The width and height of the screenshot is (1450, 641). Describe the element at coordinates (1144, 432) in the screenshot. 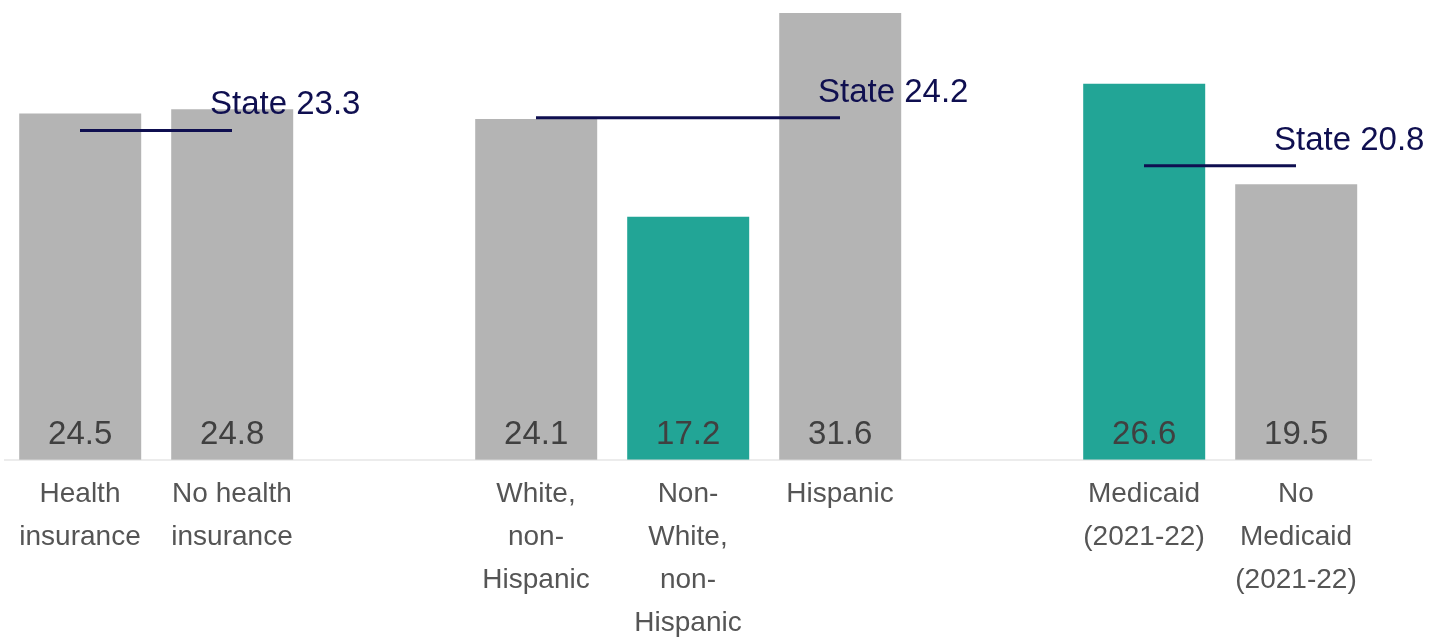

I see `data-label: 26.6` at that location.